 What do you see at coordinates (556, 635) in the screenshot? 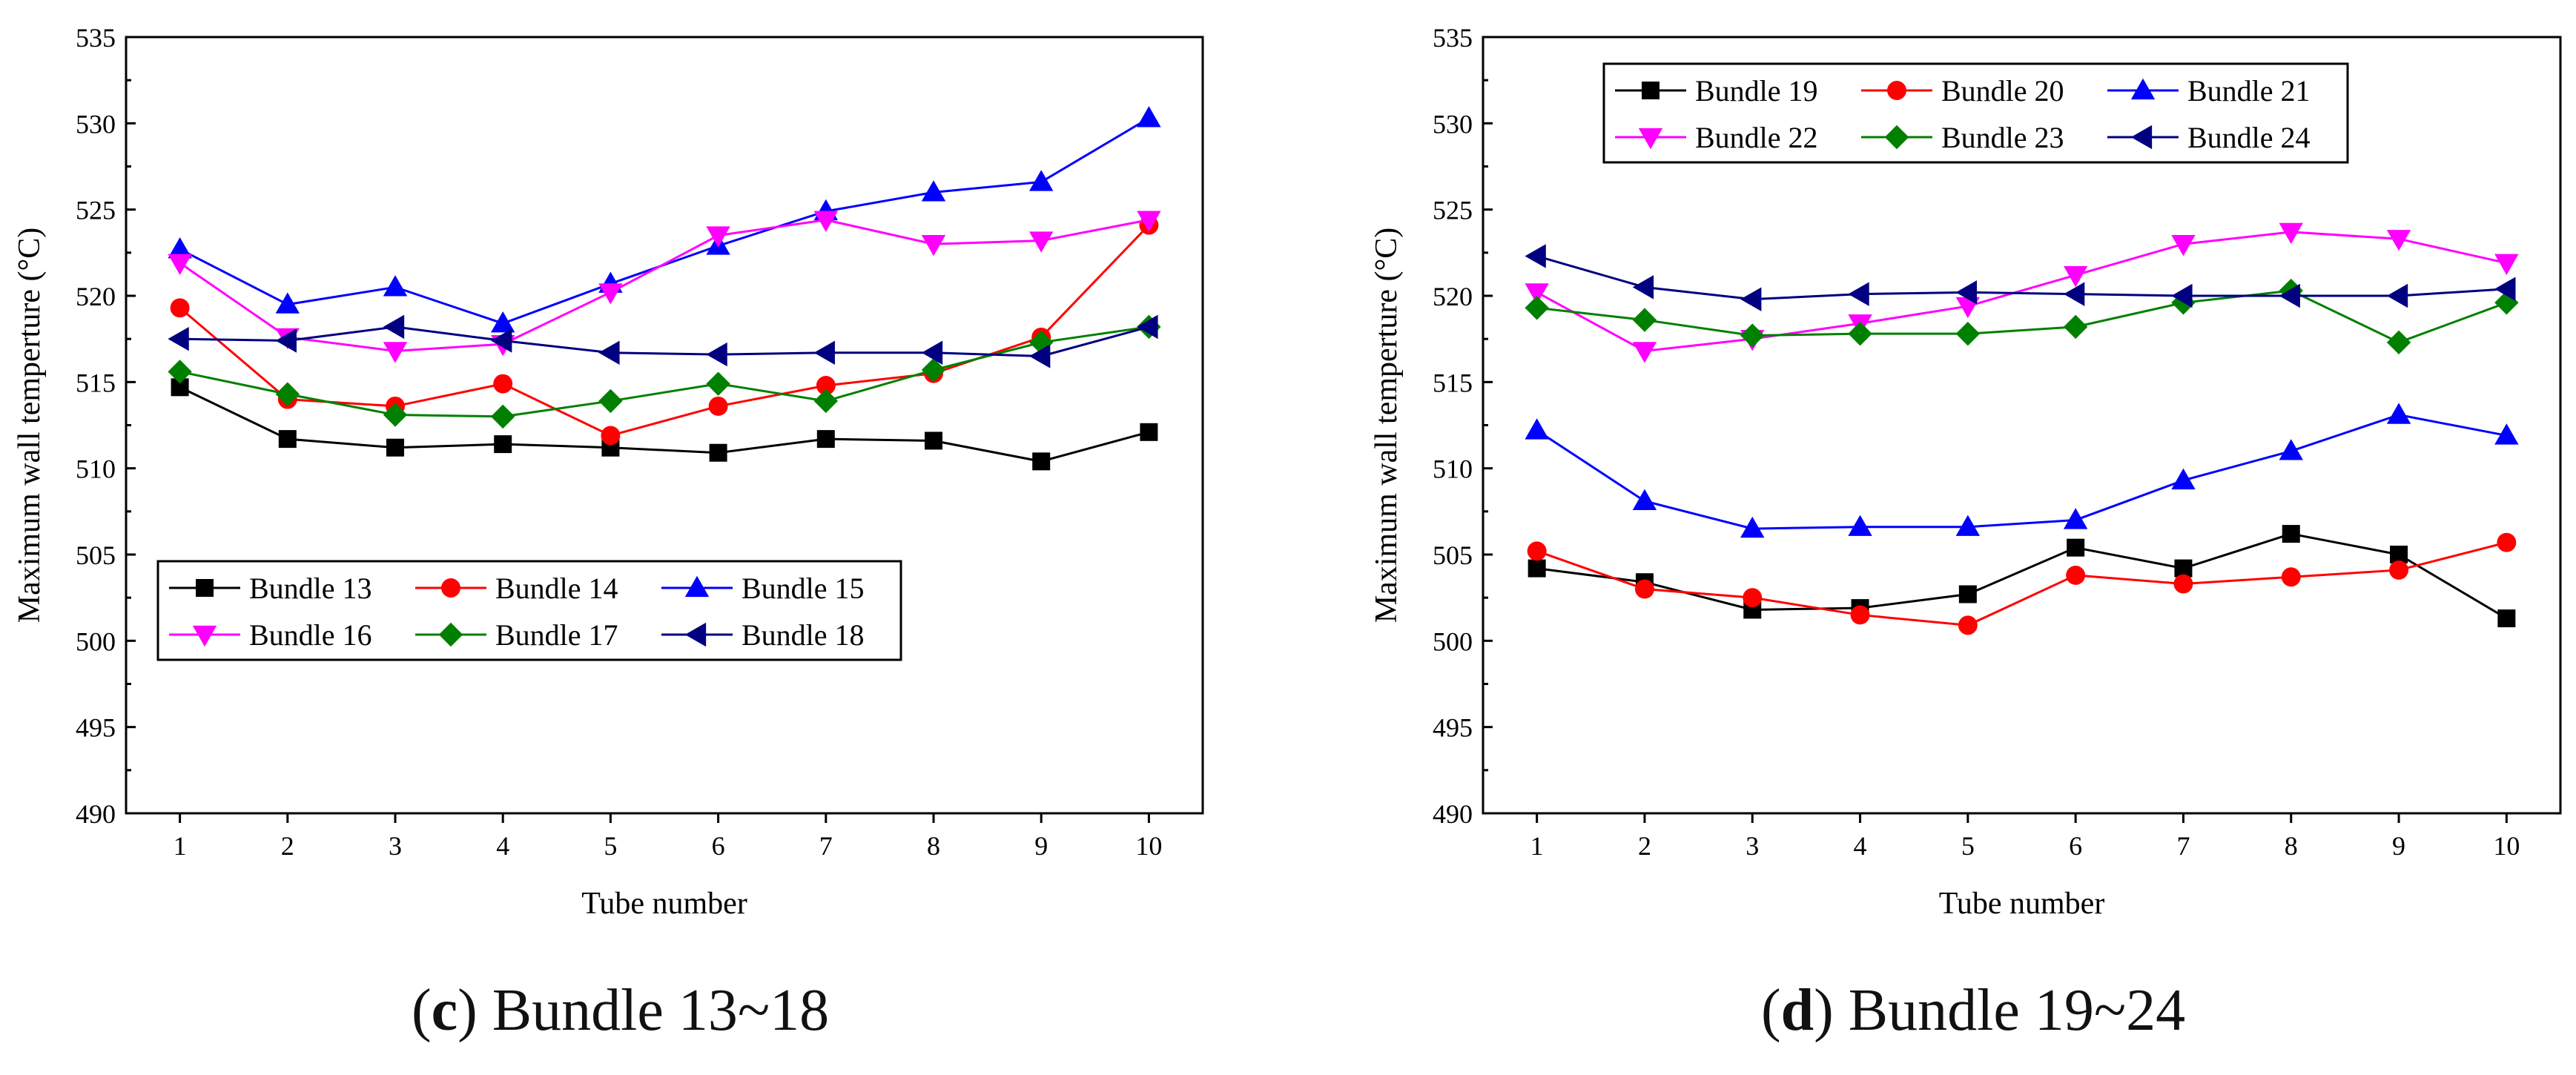
I see `left-legend-label-bundle-17: Bundle 17` at bounding box center [556, 635].